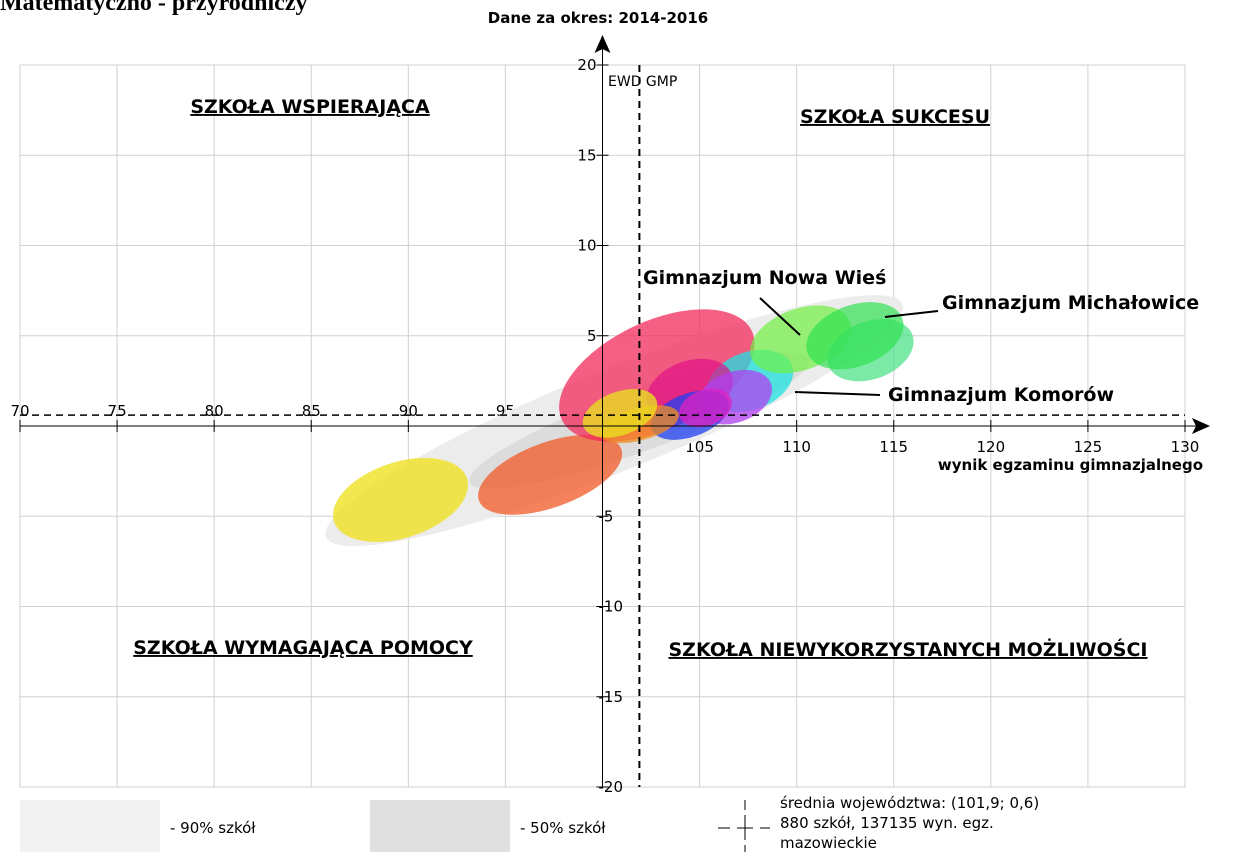 This screenshot has height=852, width=1235. Describe the element at coordinates (611, 607) in the screenshot. I see `y-tick-label: -10` at that location.